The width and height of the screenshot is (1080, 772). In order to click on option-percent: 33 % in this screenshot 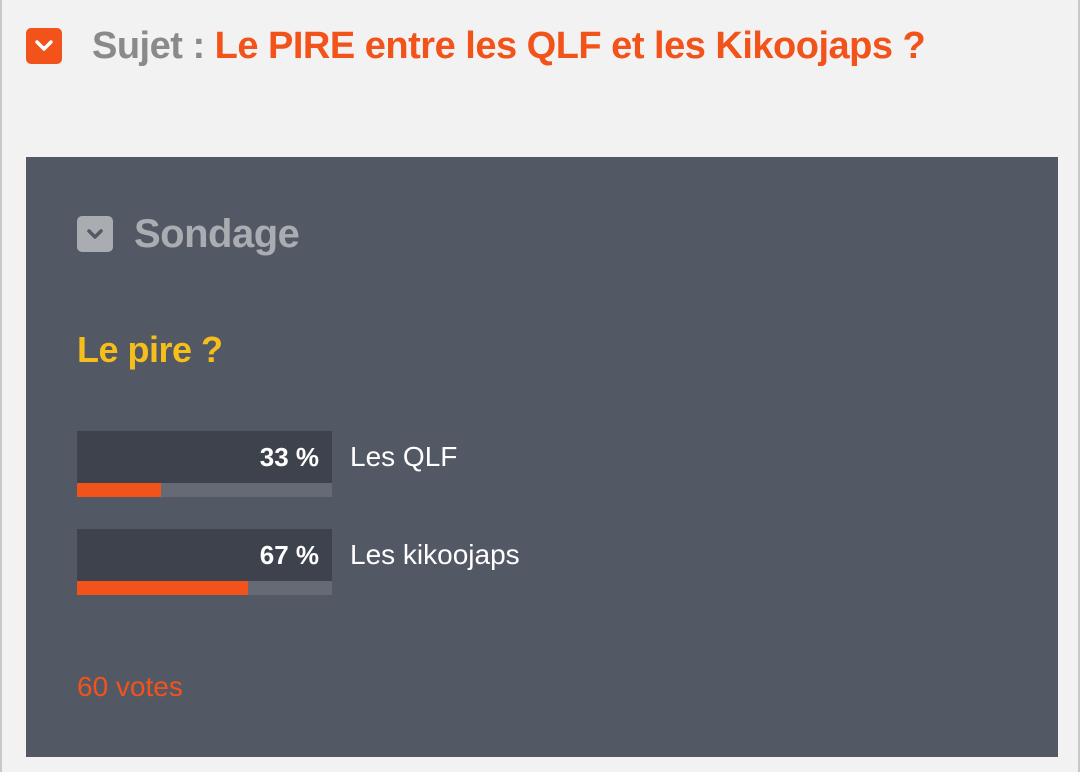, I will do `click(289, 457)`.